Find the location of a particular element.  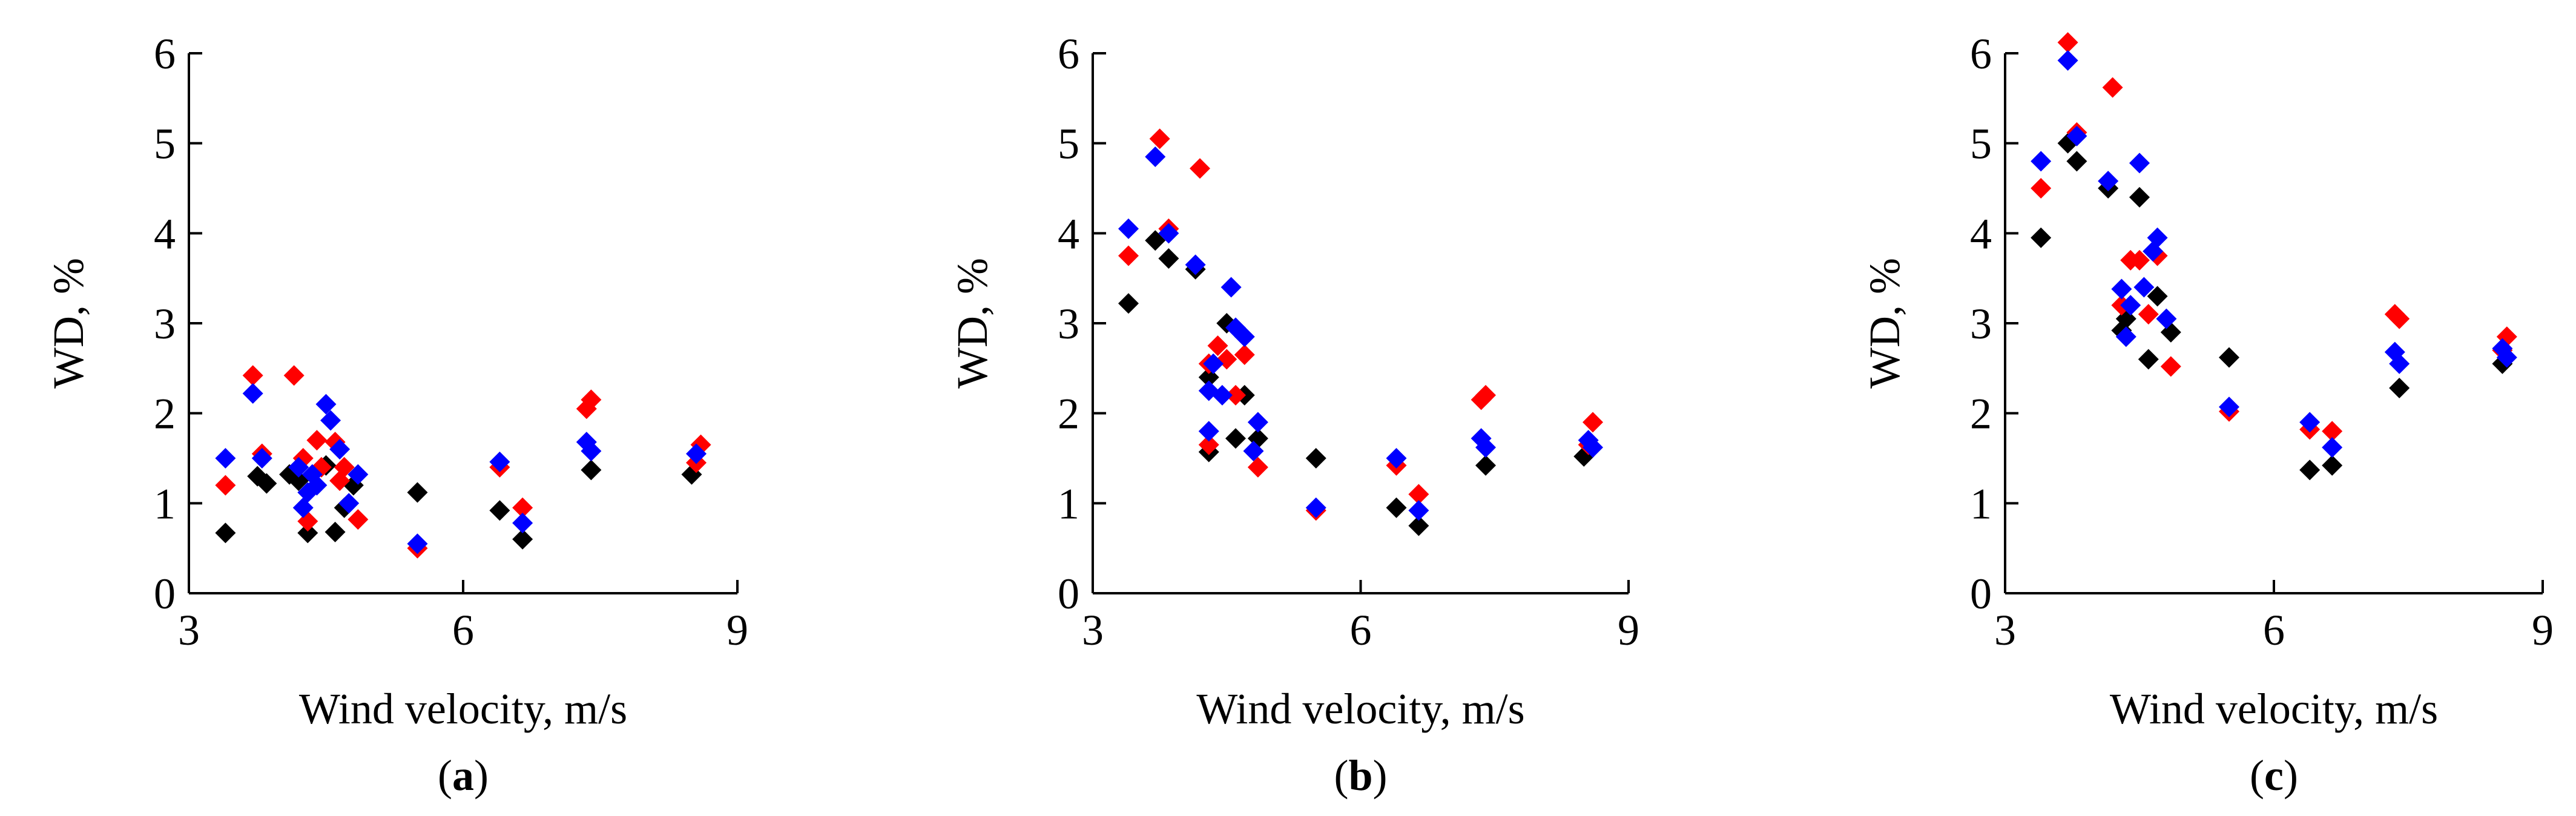

panel-letter: a is located at coordinates (463, 775).